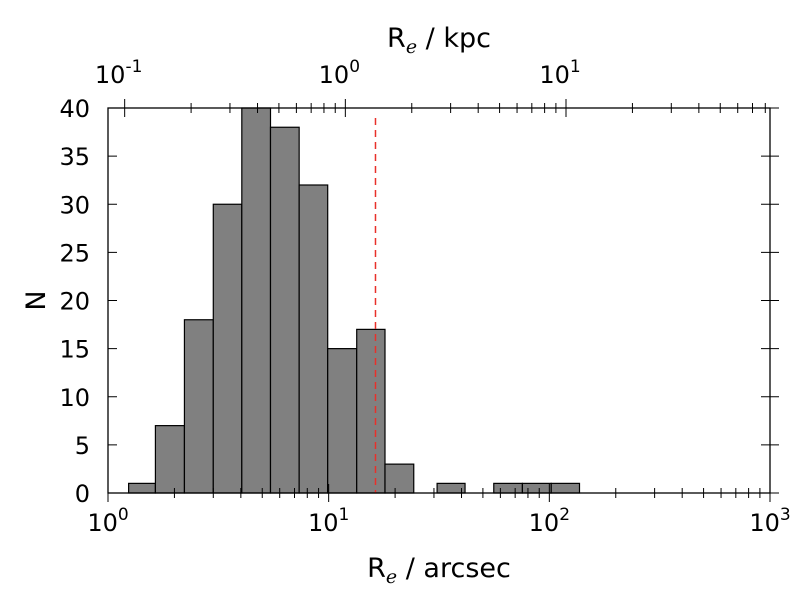 The height and width of the screenshot is (612, 812). What do you see at coordinates (74, 205) in the screenshot?
I see `y-tick-label: 30` at bounding box center [74, 205].